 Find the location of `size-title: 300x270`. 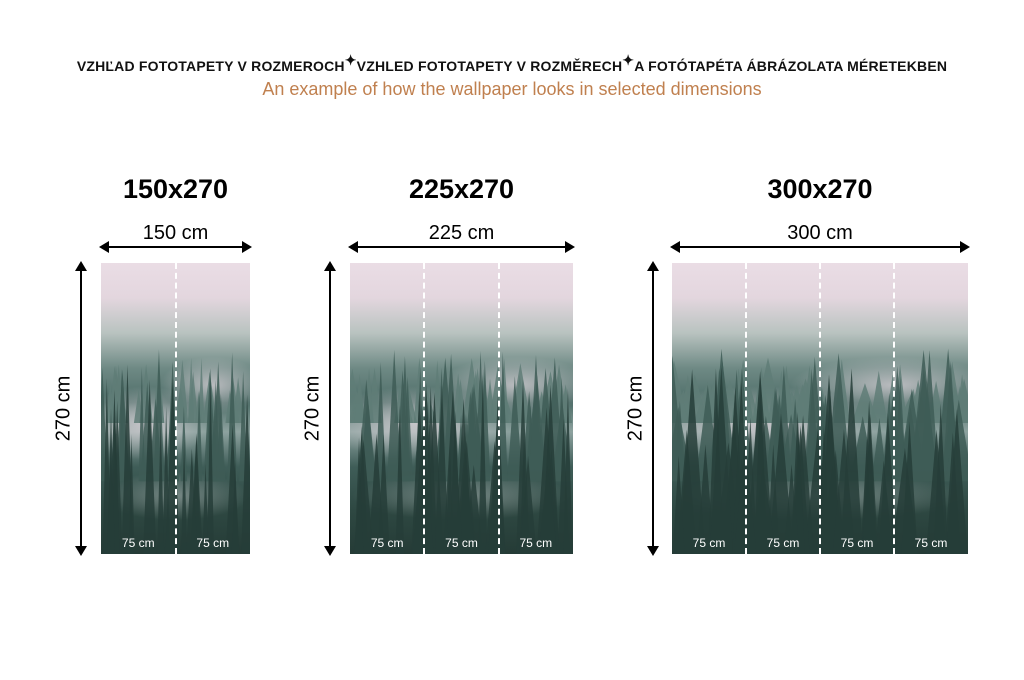

size-title: 300x270 is located at coordinates (820, 189).